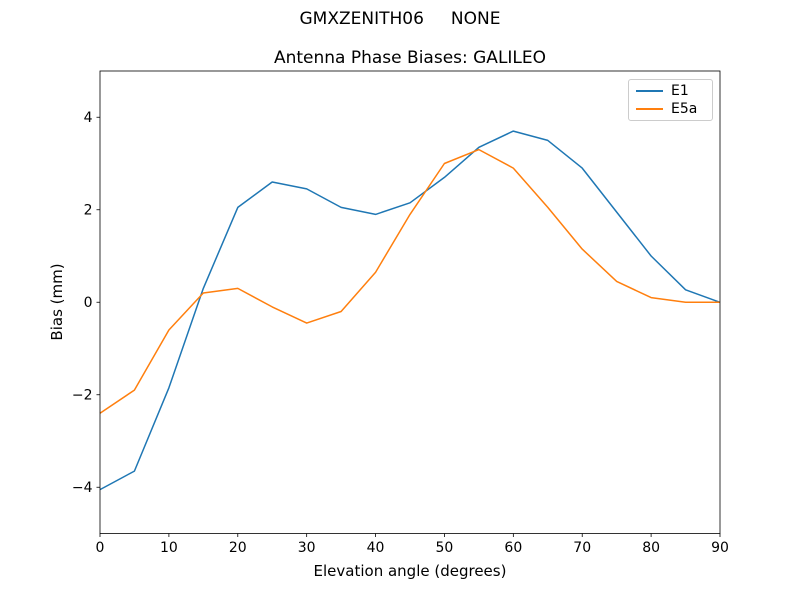 The height and width of the screenshot is (600, 800). Describe the element at coordinates (670, 109) in the screenshot. I see `legend-entry-e5a: E5a` at that location.